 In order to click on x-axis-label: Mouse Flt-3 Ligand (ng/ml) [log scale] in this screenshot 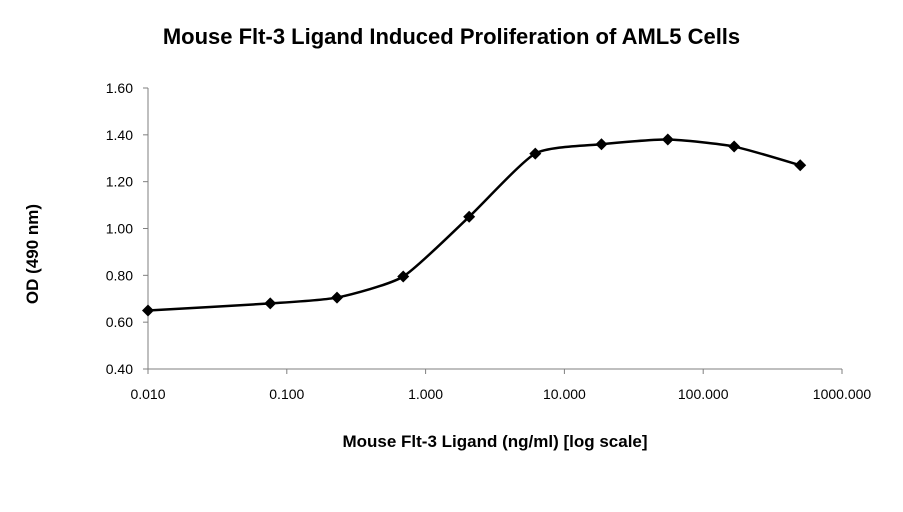, I will do `click(495, 441)`.